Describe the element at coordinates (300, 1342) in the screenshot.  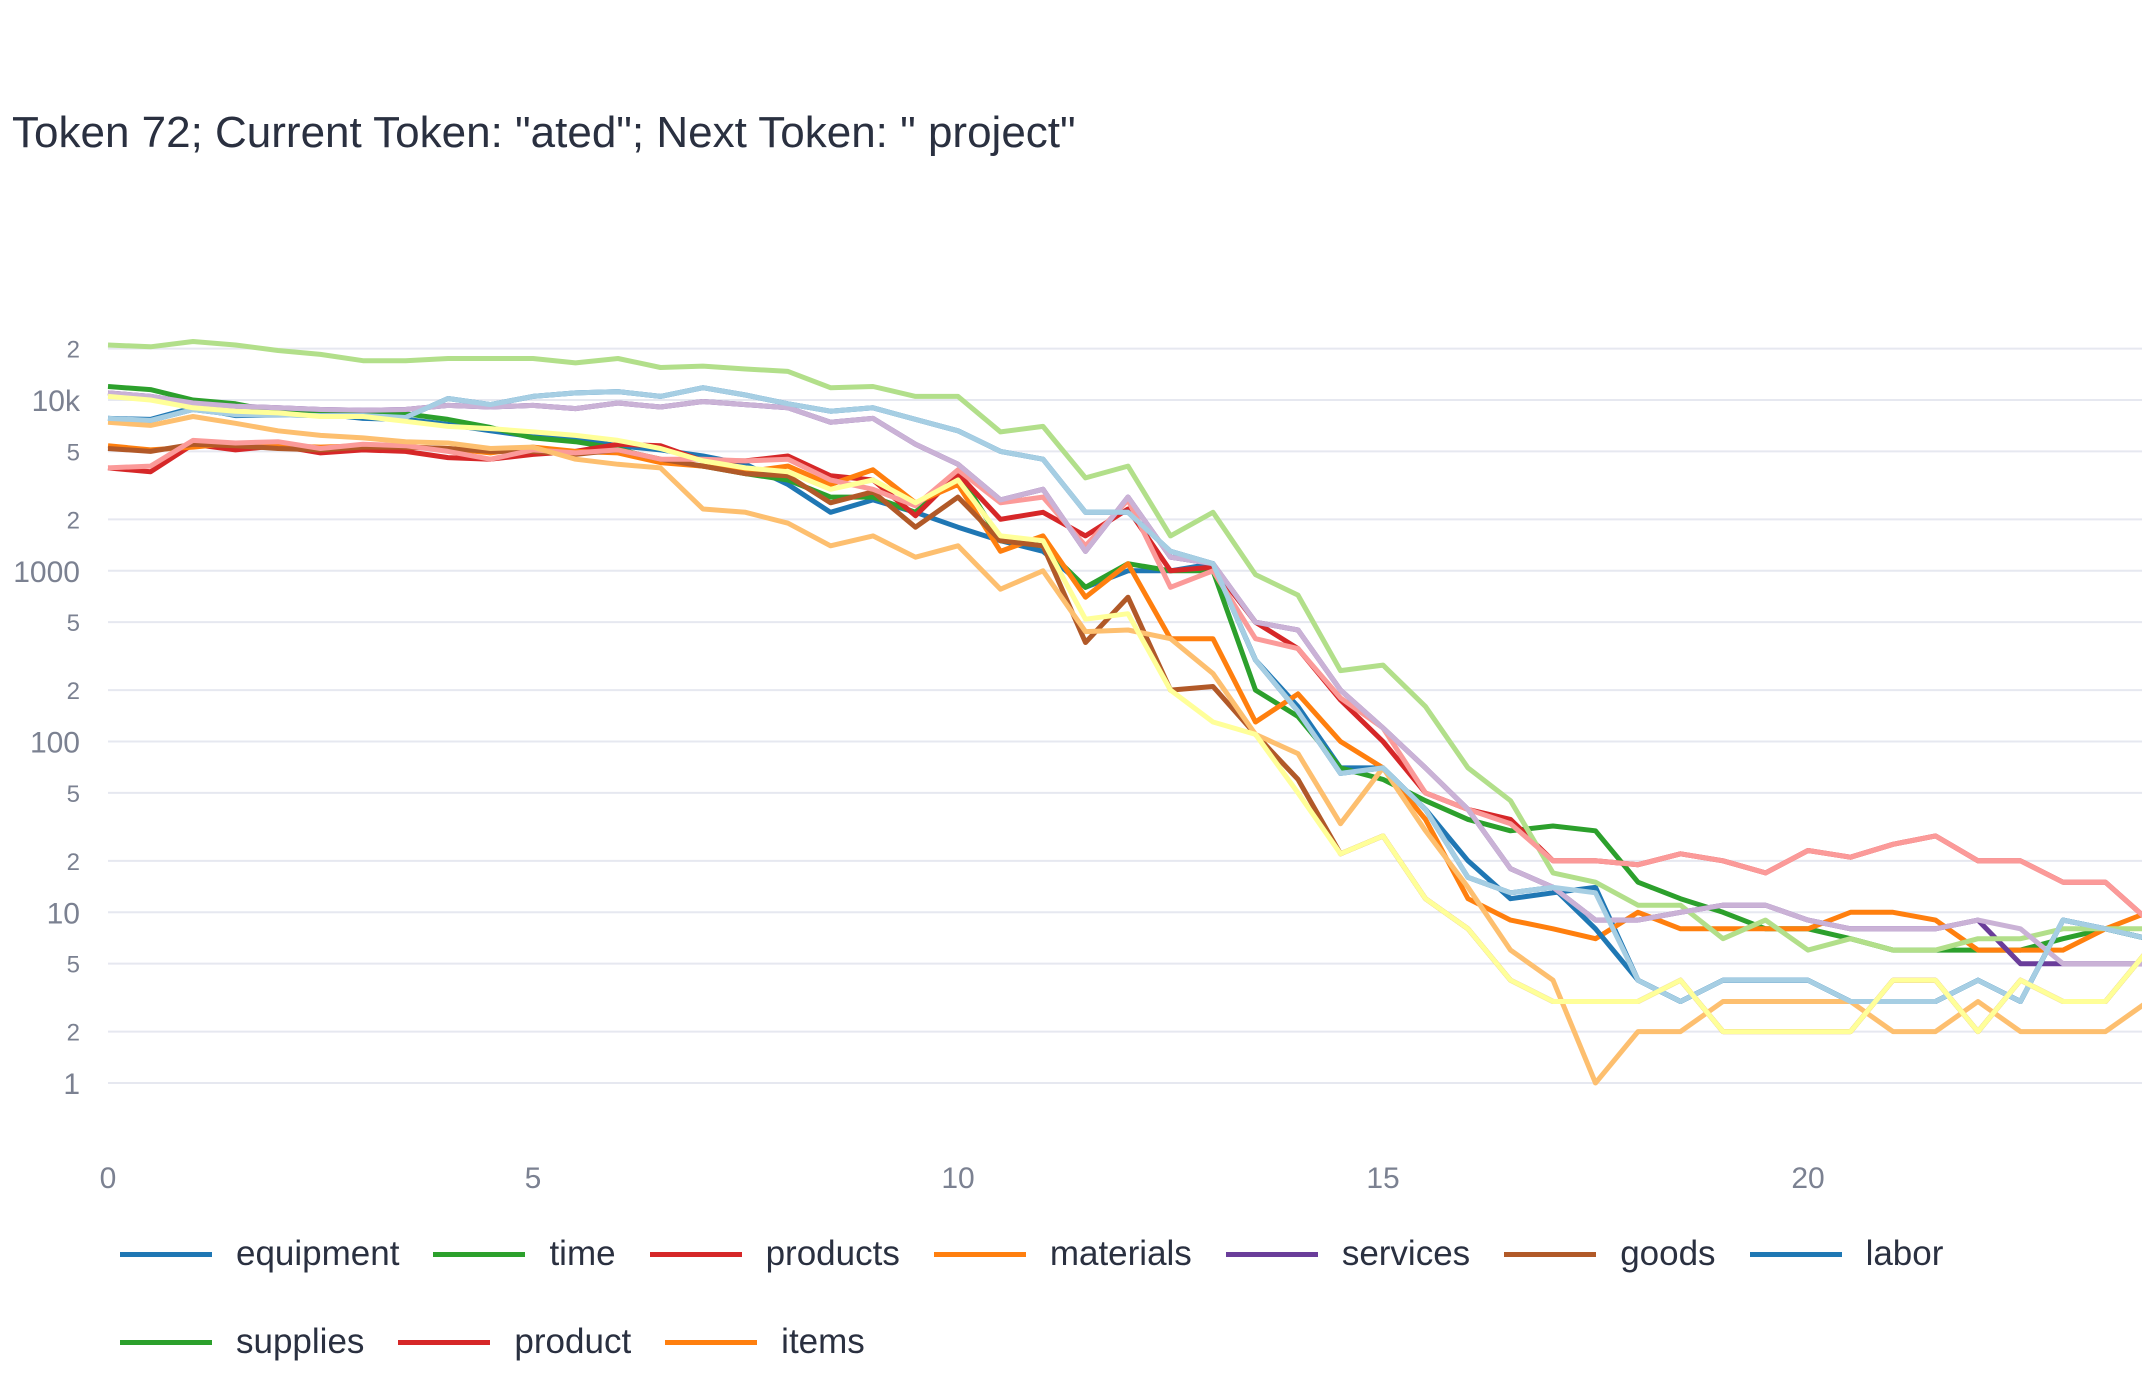
I see `legend-label: supplies` at that location.